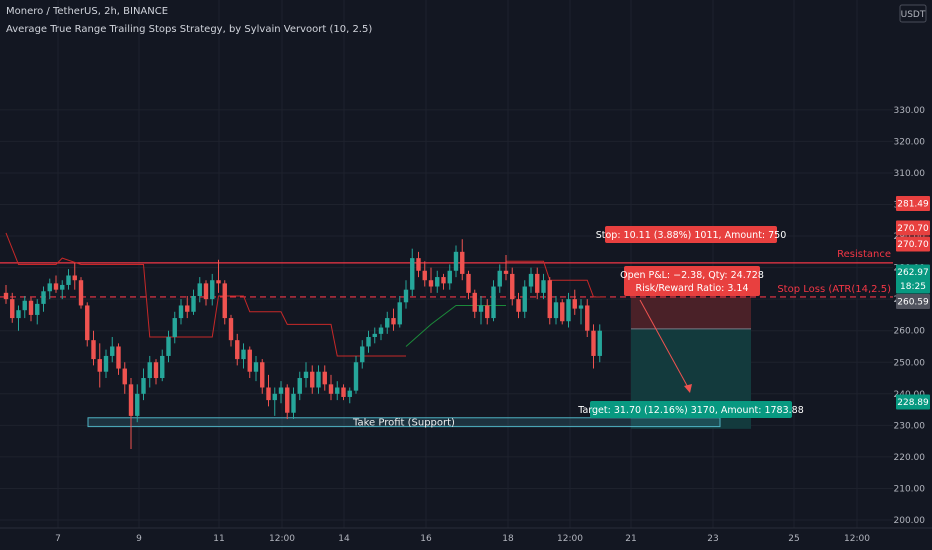  What do you see at coordinates (139, 539) in the screenshot?
I see `time-tick-label: 9` at bounding box center [139, 539].